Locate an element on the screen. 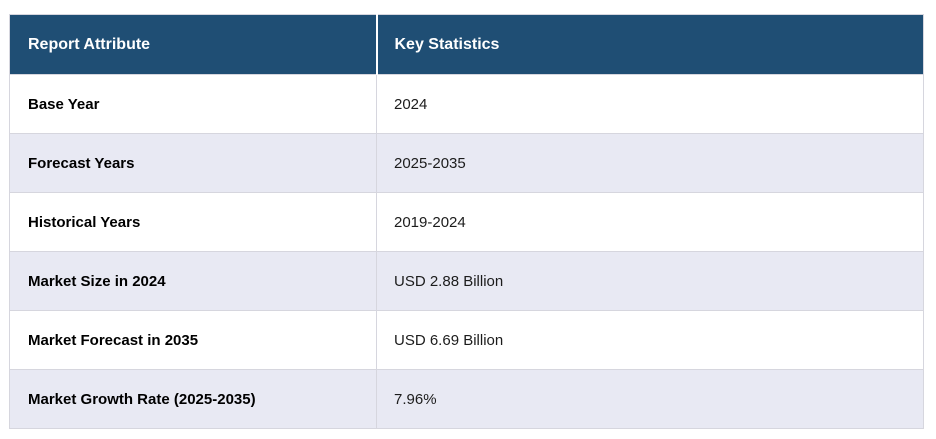 This screenshot has width=936, height=439. attribute-cell: Market Forecast in 2035 is located at coordinates (193, 340).